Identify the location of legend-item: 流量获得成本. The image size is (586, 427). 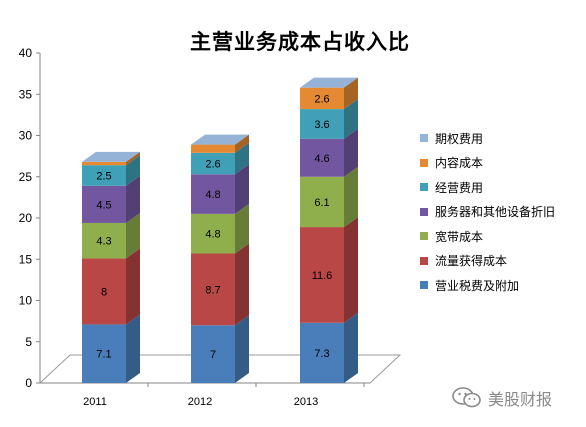
(500, 261).